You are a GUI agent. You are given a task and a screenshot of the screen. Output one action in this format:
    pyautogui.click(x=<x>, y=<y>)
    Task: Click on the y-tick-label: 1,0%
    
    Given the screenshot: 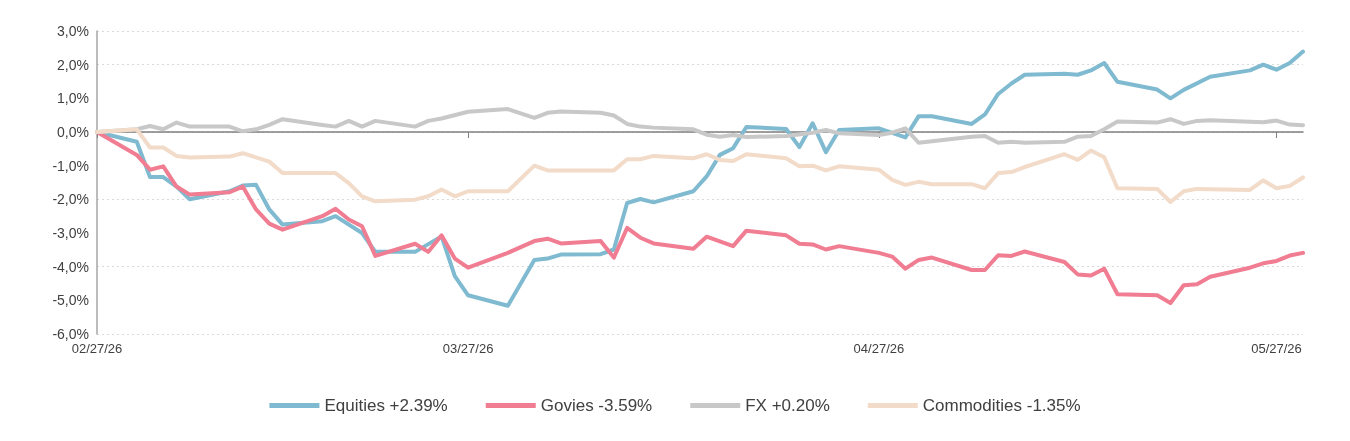 What is the action you would take?
    pyautogui.click(x=73, y=98)
    